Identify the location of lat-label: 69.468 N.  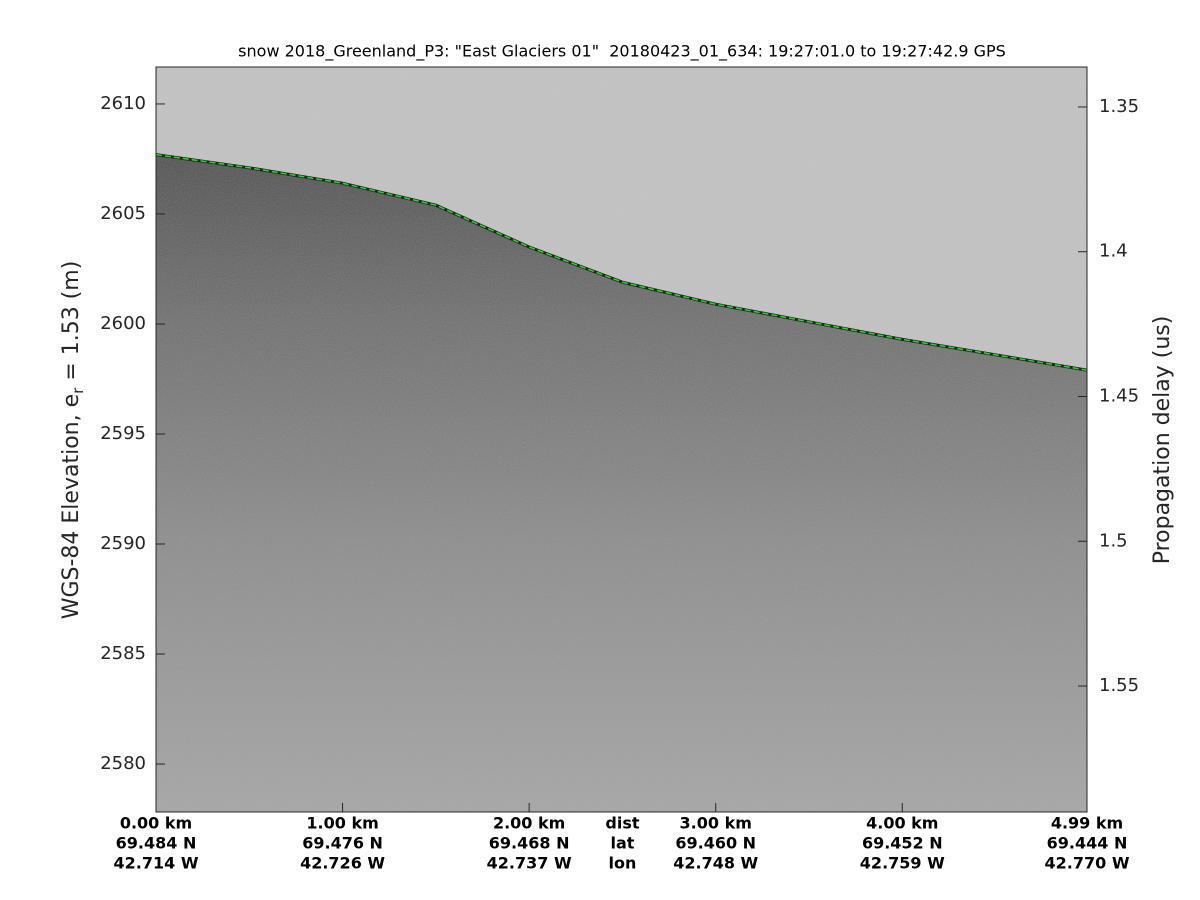
(529, 843).